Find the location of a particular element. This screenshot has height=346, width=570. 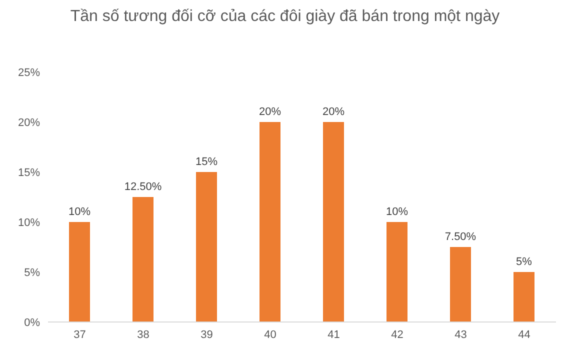

data-label: 12.50% is located at coordinates (143, 187).